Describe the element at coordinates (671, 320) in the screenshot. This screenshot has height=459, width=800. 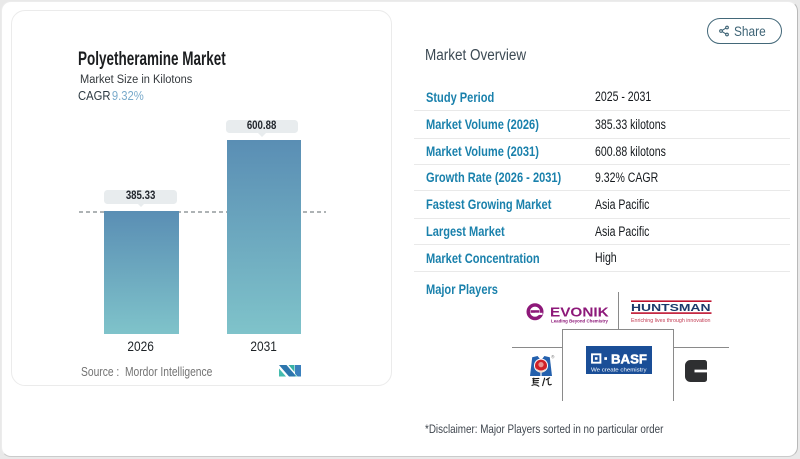
I see `svg-text:Enriching lives through innova: Enriching lives through innovation` at that location.